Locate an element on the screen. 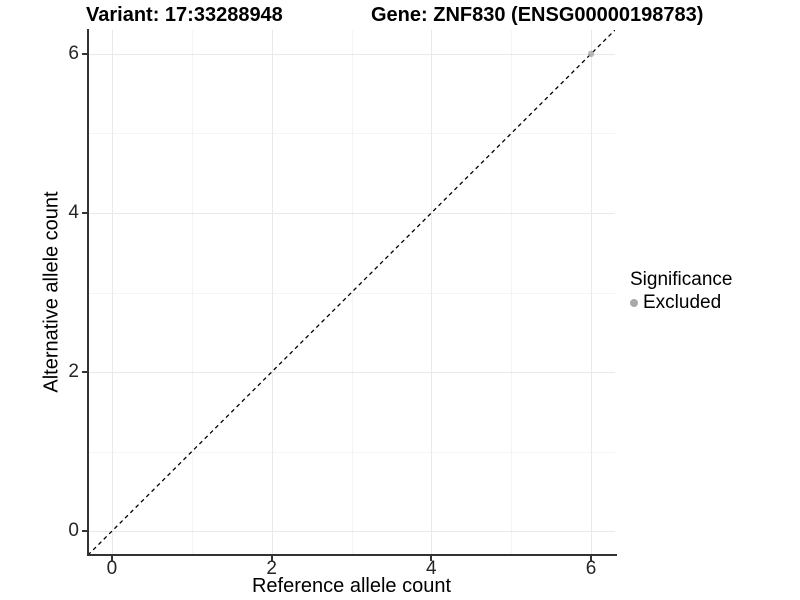 This screenshot has width=800, height=600. y-tick-label: 4 is located at coordinates (73, 212).